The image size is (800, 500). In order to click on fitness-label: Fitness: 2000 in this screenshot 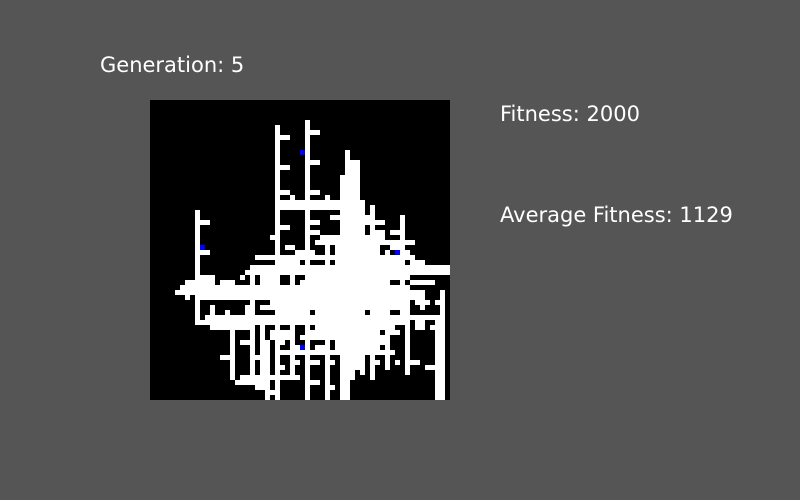, I will do `click(570, 114)`.